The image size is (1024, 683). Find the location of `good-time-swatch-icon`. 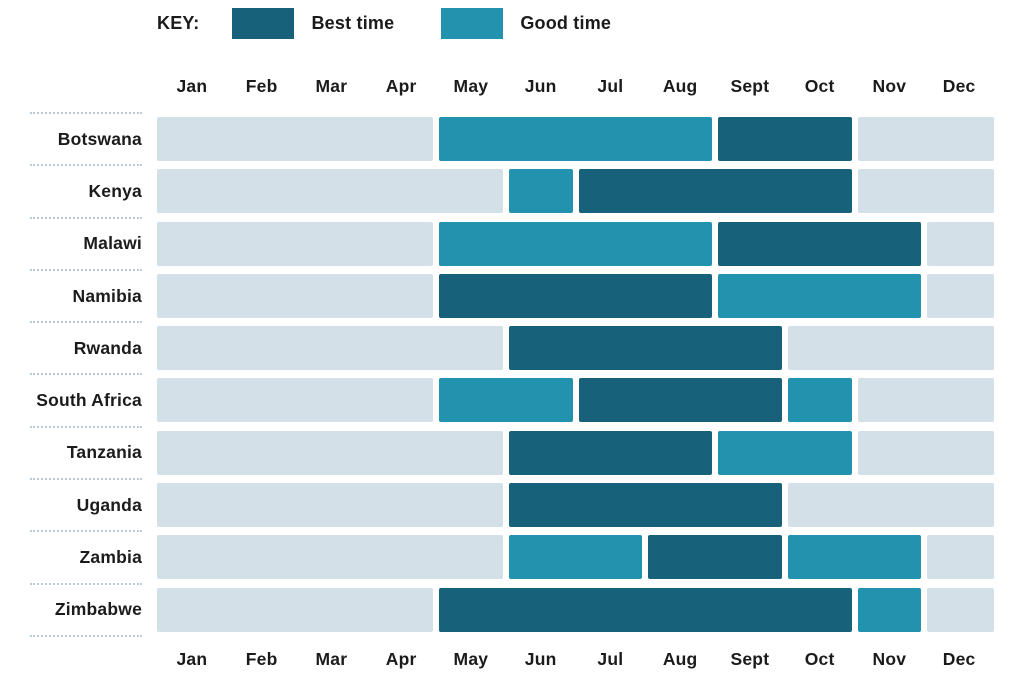

good-time-swatch-icon is located at coordinates (472, 23).